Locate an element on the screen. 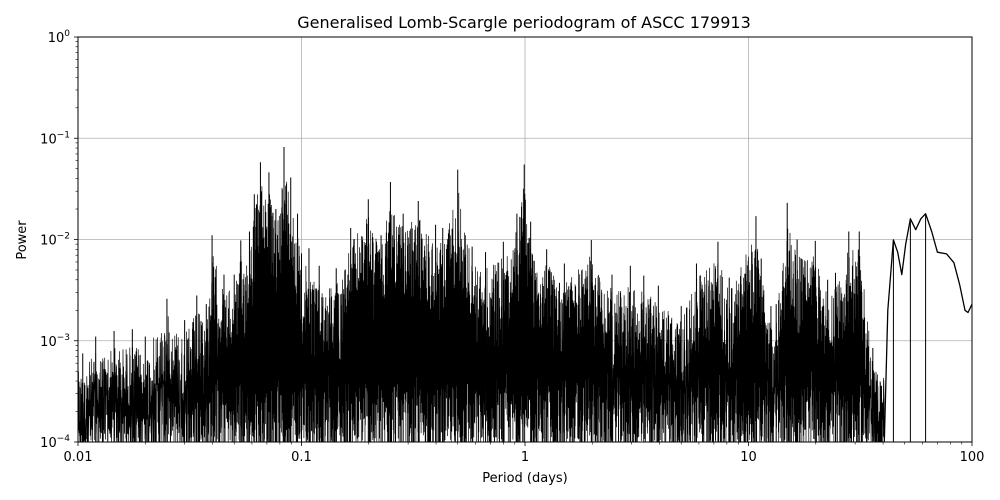 The height and width of the screenshot is (500, 1000). x-tick-label: 100 is located at coordinates (972, 457).